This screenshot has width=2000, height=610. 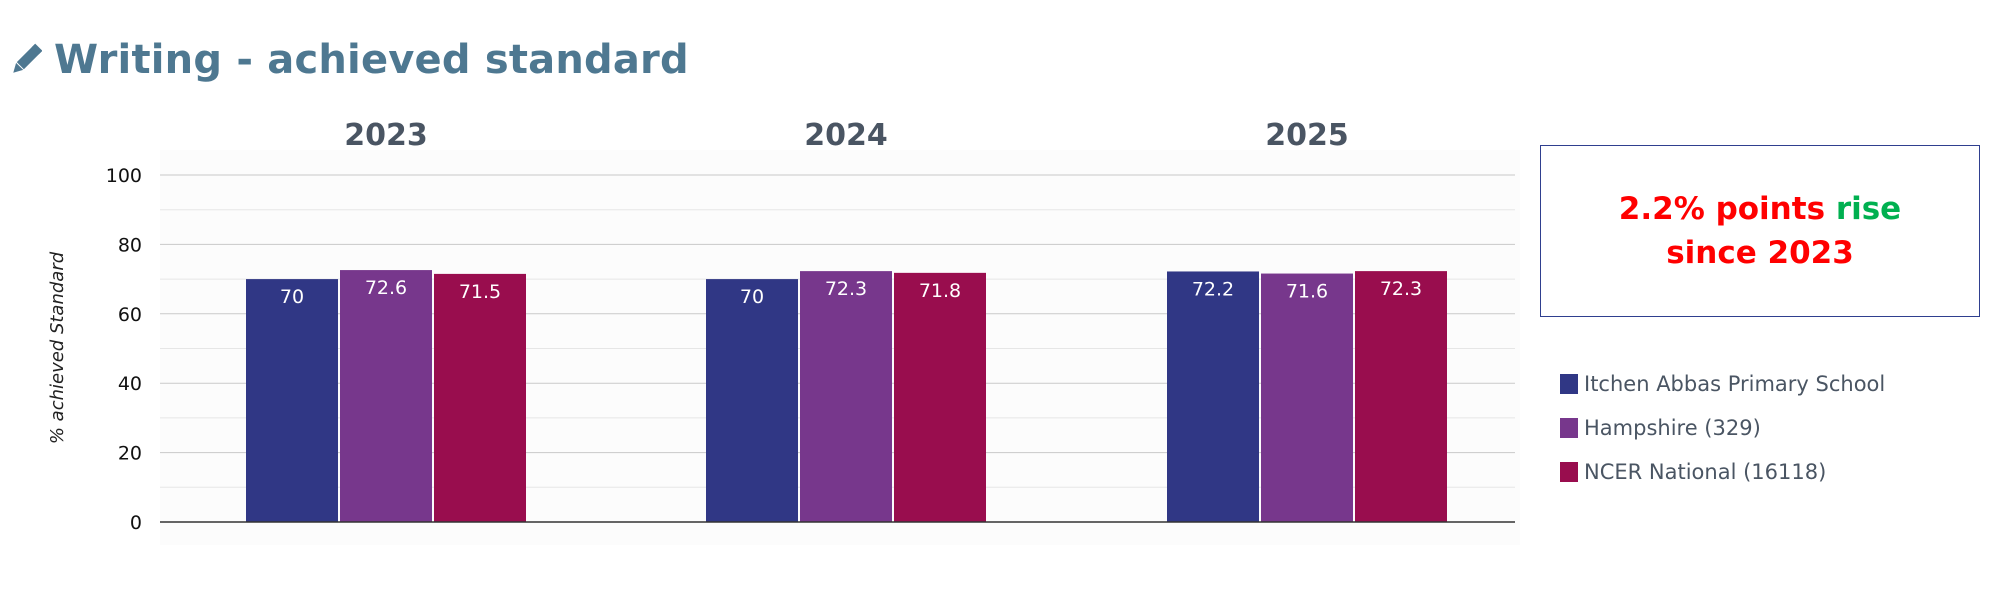 I want to click on legend-item: Itchen Abbas Primary School, so click(x=1722, y=384).